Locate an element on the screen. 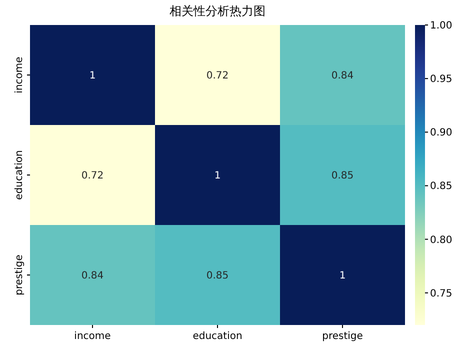 This screenshot has height=350, width=474. chart-title: 相关性分析热力图 is located at coordinates (218, 11).